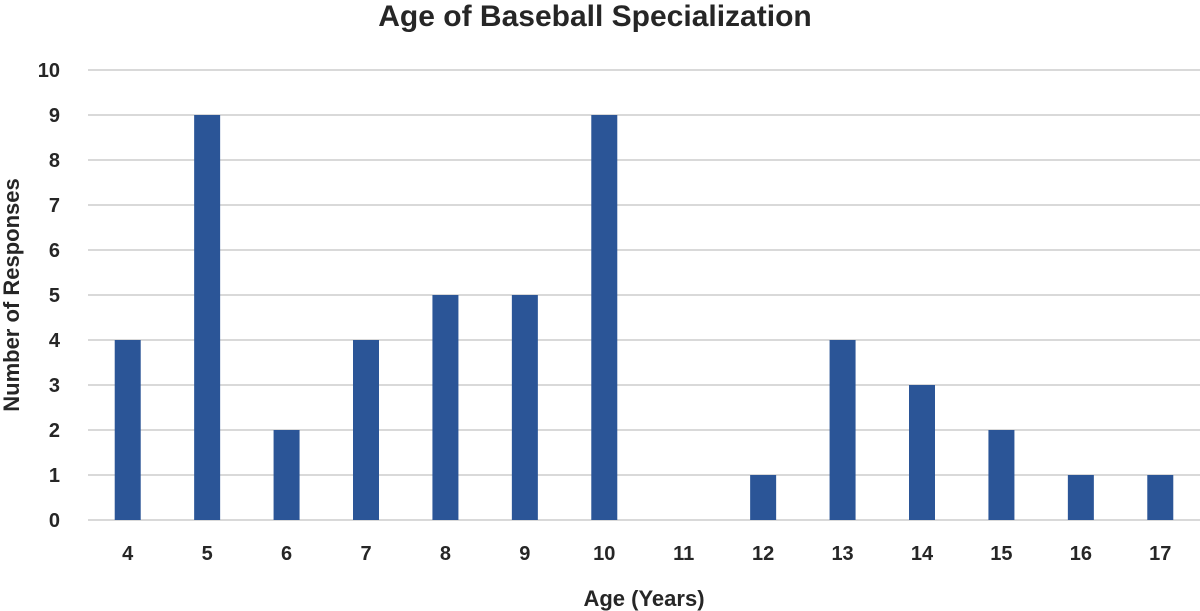 Image resolution: width=1200 pixels, height=611 pixels. What do you see at coordinates (683, 554) in the screenshot?
I see `x-tick-label: 11` at bounding box center [683, 554].